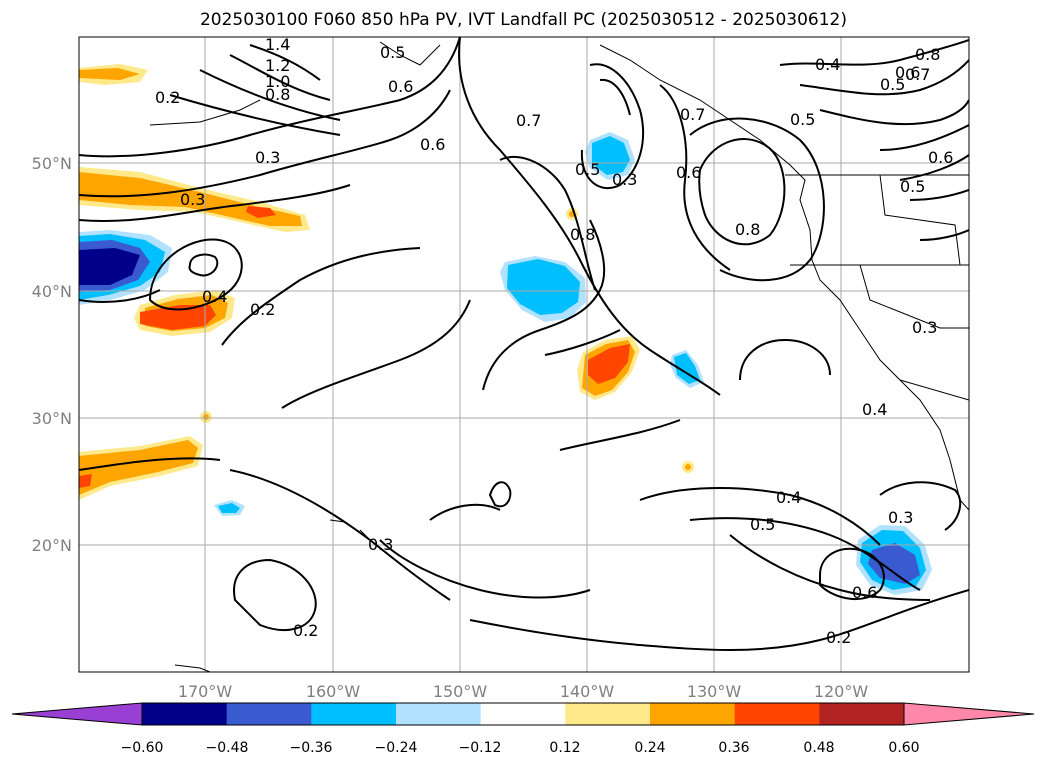 The width and height of the screenshot is (1047, 765). I want to click on lon-labels: 170°W 160°W 150°W 140°W 130°W 120°W, so click(523, 691).